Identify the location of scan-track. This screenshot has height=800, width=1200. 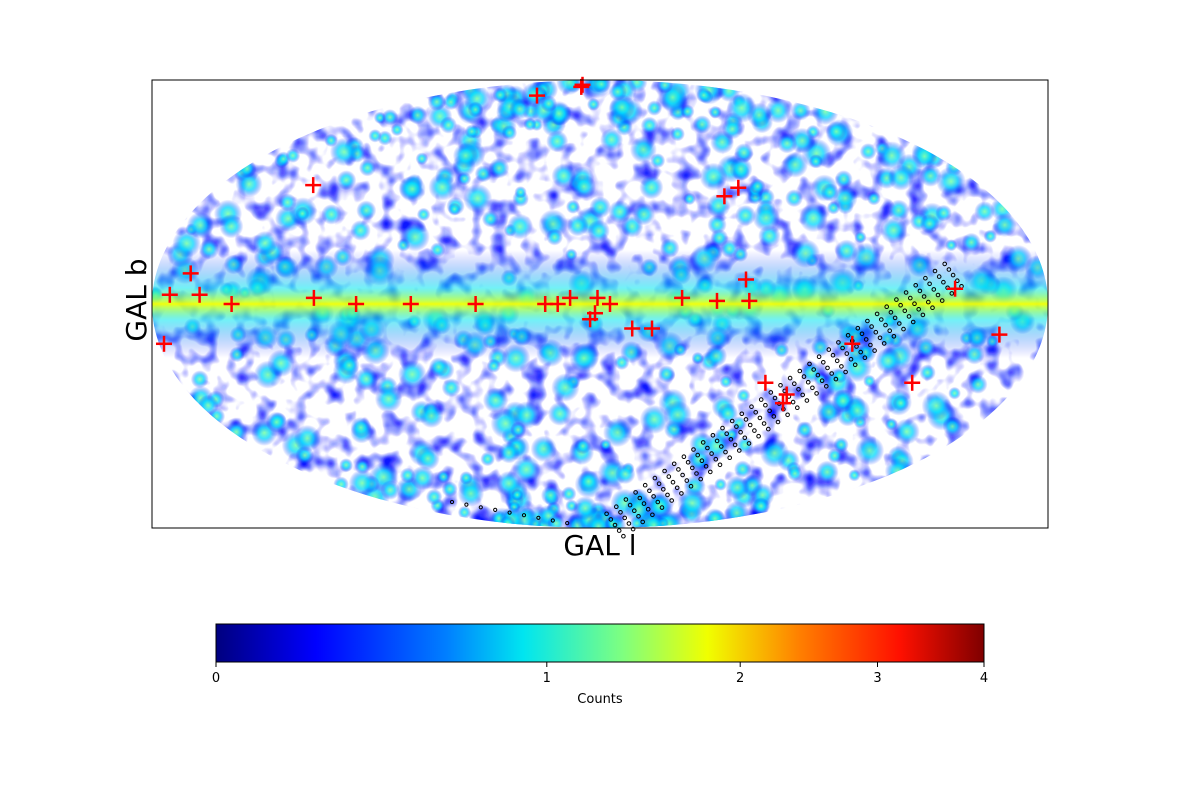
(706, 400).